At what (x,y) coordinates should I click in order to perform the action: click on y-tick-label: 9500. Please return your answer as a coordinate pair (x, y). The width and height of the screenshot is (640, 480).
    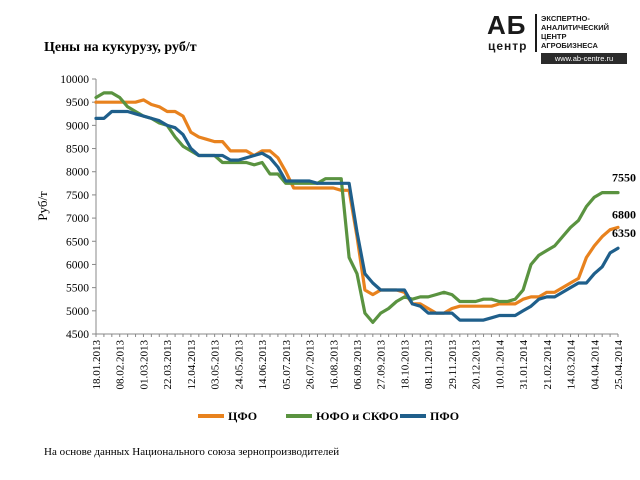
    Looking at the image, I should click on (77, 103).